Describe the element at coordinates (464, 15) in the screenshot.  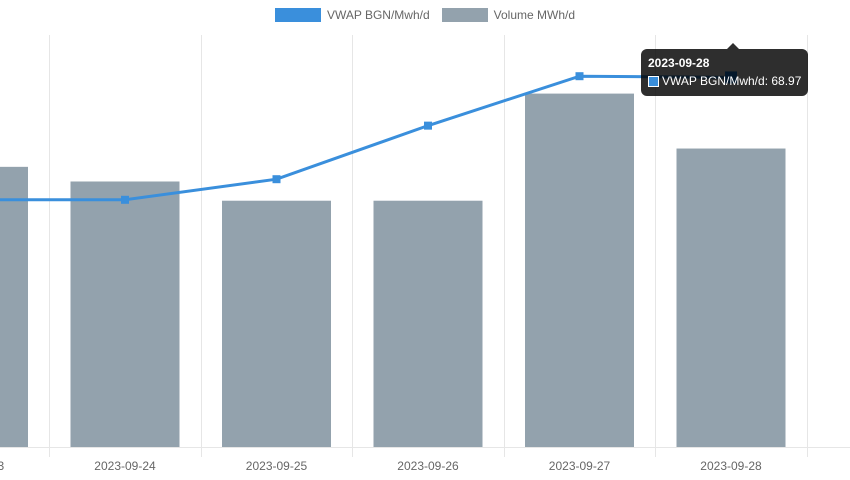
I see `legend-swatch-volume` at that location.